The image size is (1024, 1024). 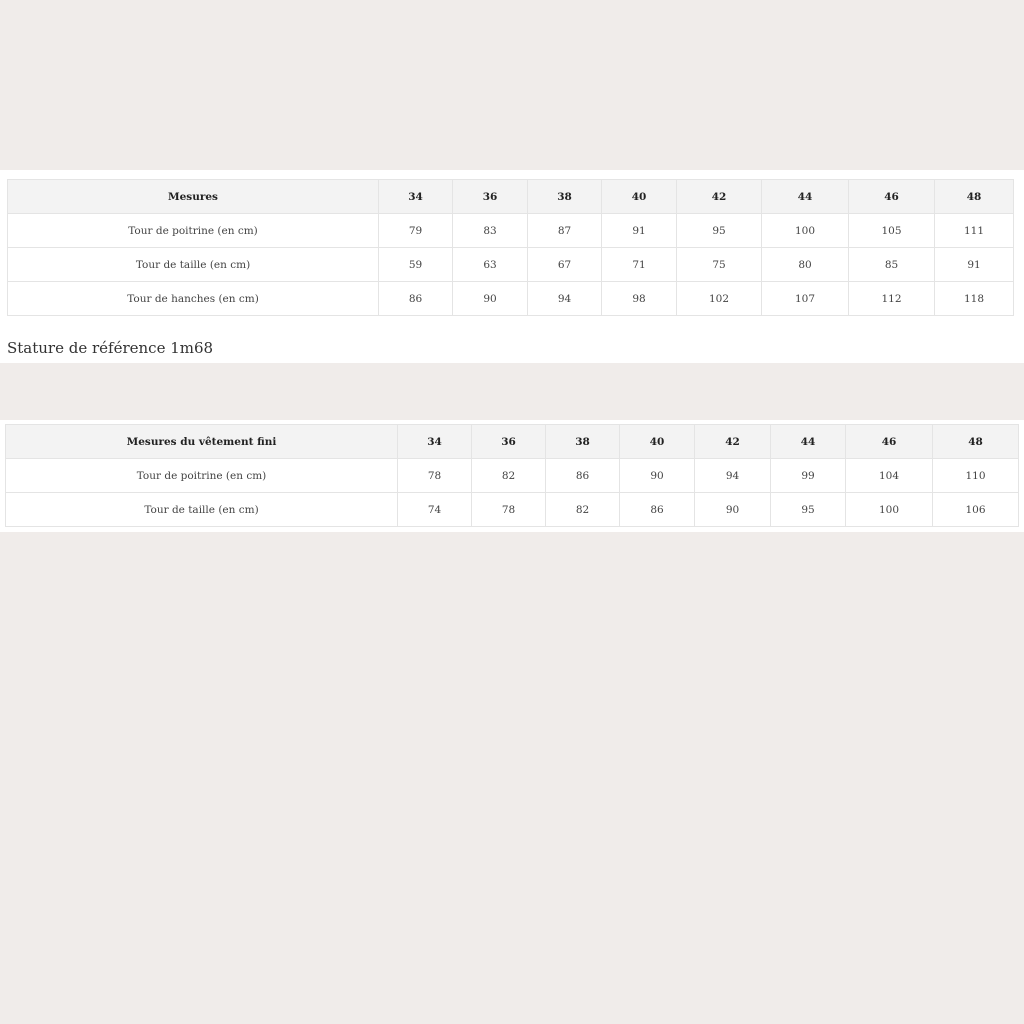 What do you see at coordinates (891, 264) in the screenshot?
I see `measurement-value: 85` at bounding box center [891, 264].